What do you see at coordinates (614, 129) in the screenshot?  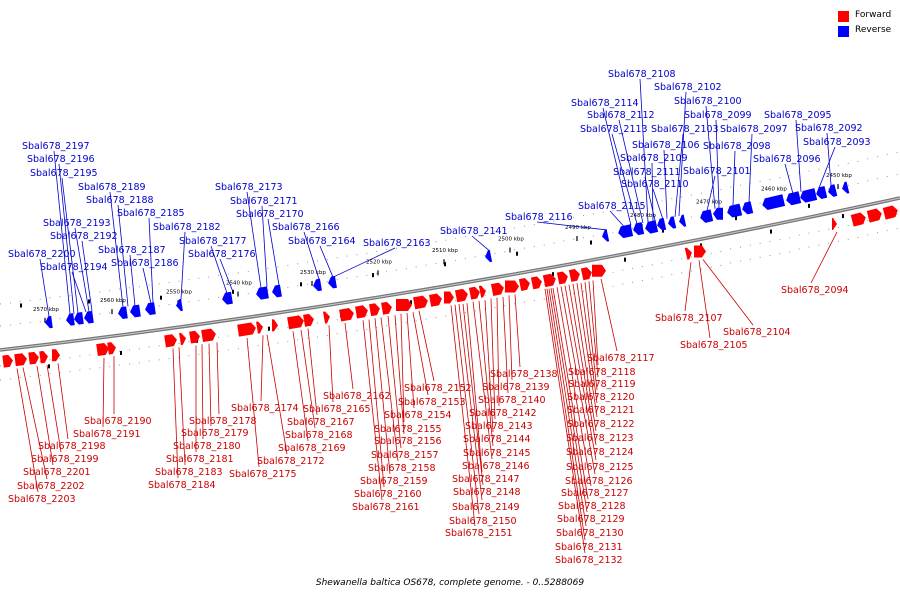 I see `reverse-gene-label: Sbal678_2113` at bounding box center [614, 129].